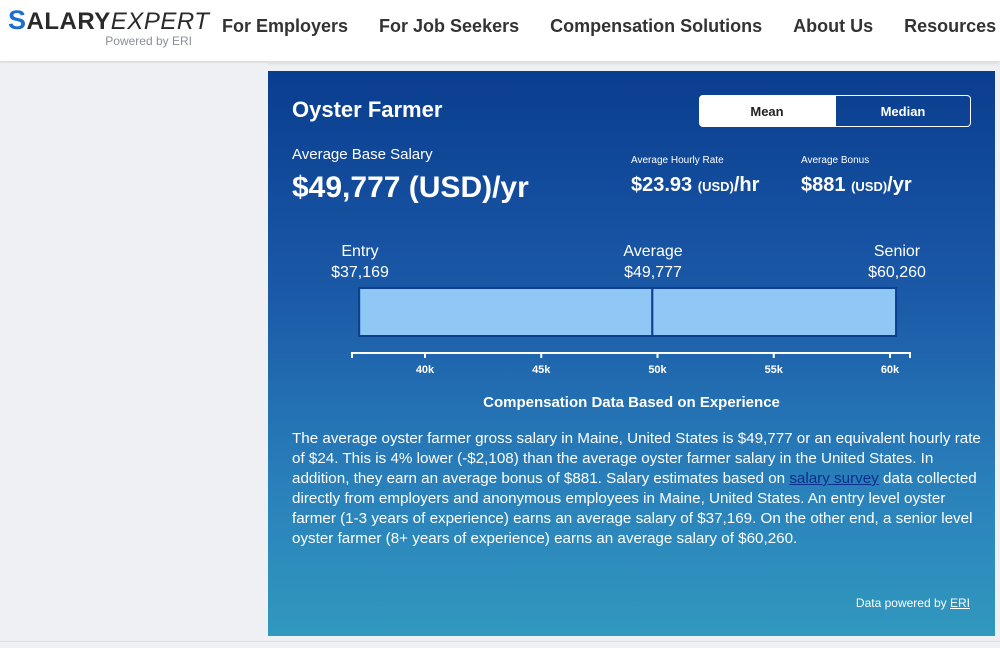 Image resolution: width=1000 pixels, height=648 pixels. I want to click on average-label: Average, so click(653, 251).